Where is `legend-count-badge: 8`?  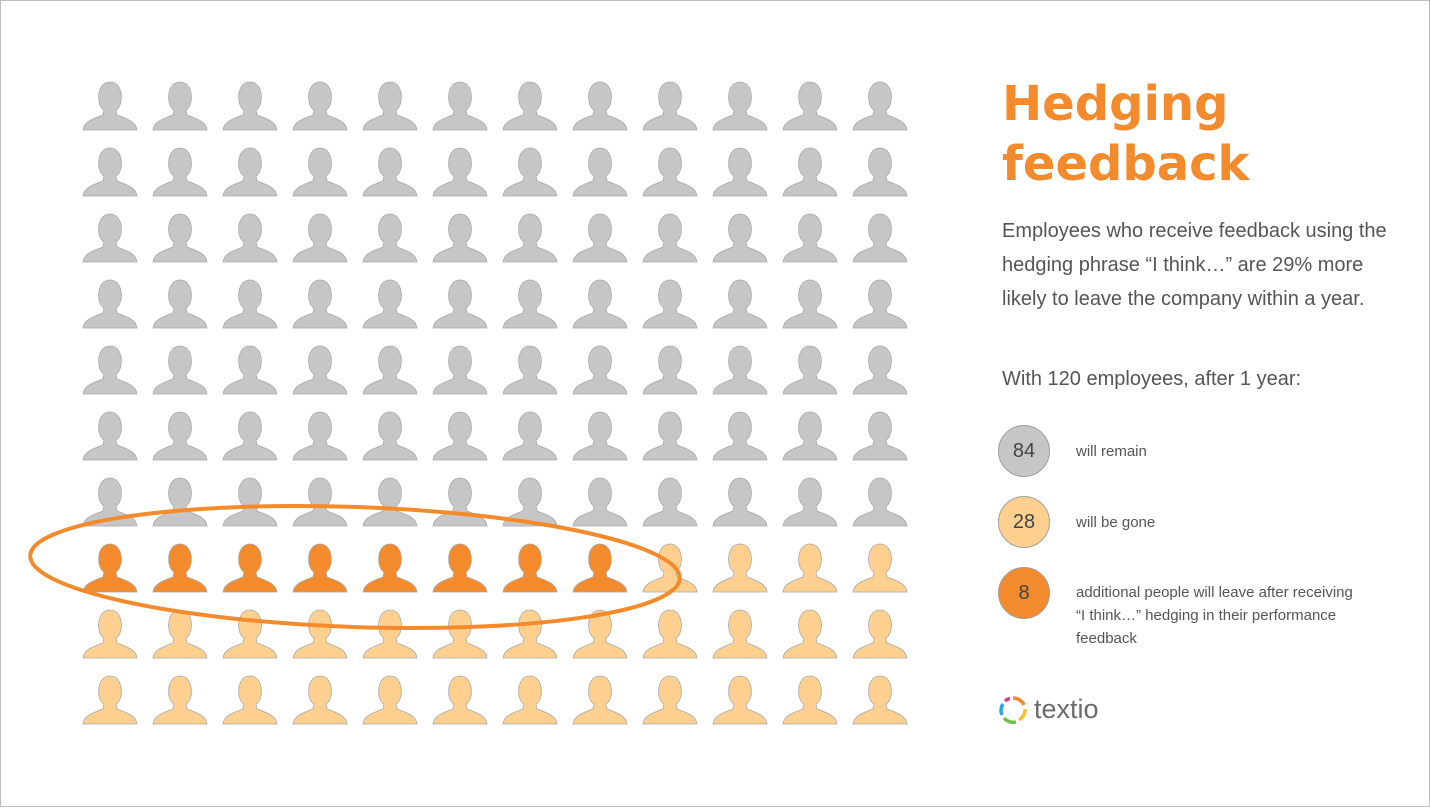
legend-count-badge: 8 is located at coordinates (1024, 593).